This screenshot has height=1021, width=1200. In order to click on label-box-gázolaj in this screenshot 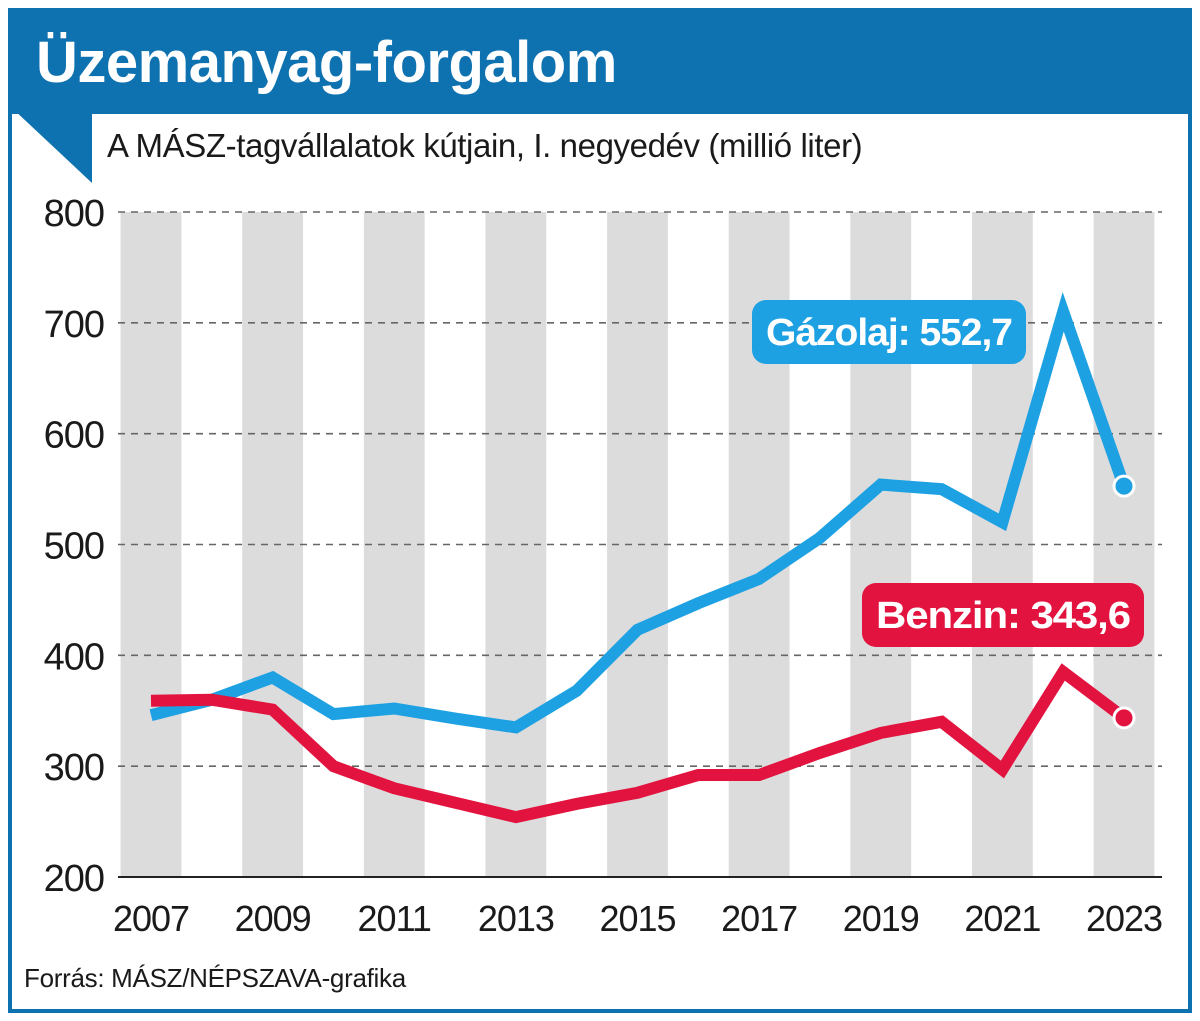, I will do `click(889, 332)`.